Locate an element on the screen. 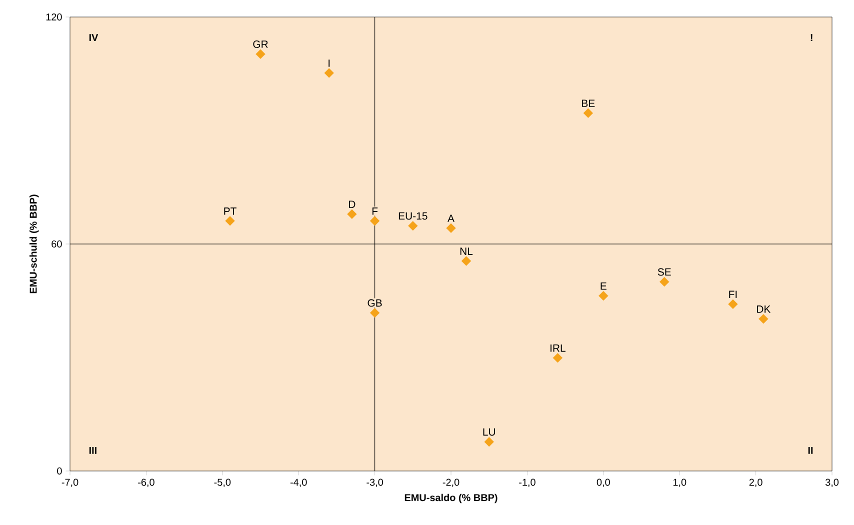  x-tick-label: 3,0 is located at coordinates (832, 483).